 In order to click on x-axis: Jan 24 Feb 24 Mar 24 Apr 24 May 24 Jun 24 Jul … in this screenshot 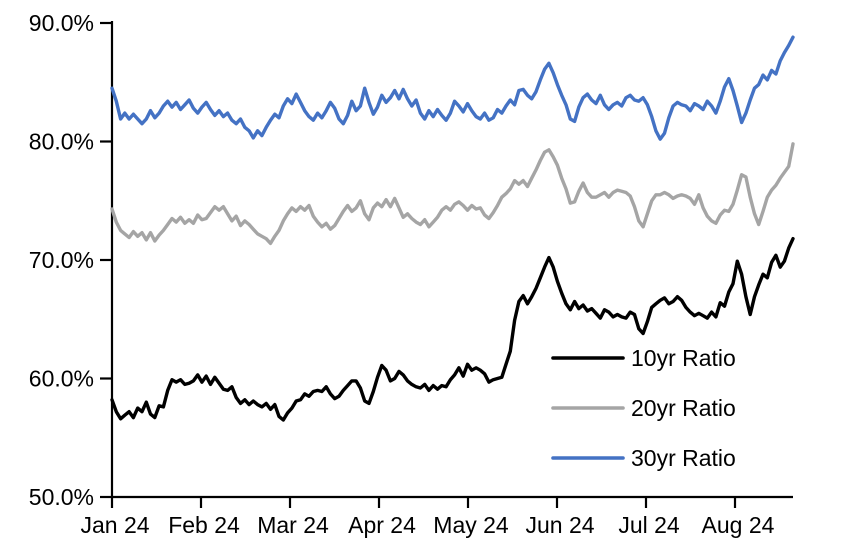, I will do `click(436, 516)`.